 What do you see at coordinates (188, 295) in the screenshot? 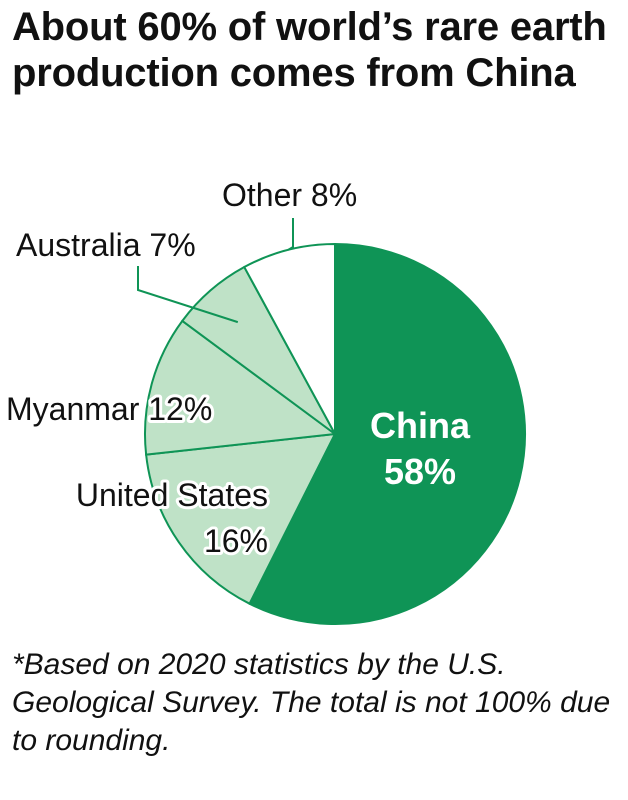
I see `leader-line-australia` at bounding box center [188, 295].